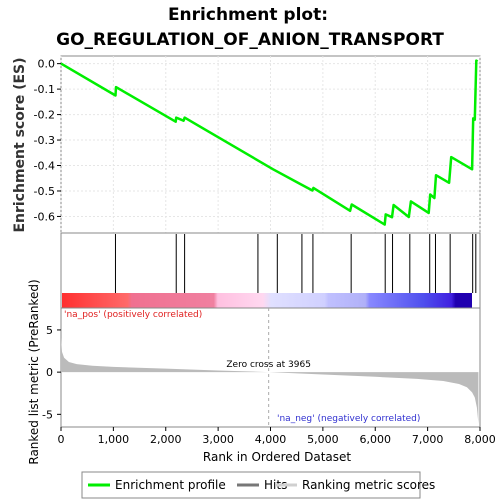  Describe the element at coordinates (114, 439) in the screenshot. I see `x-tick-label: 1,000` at that location.